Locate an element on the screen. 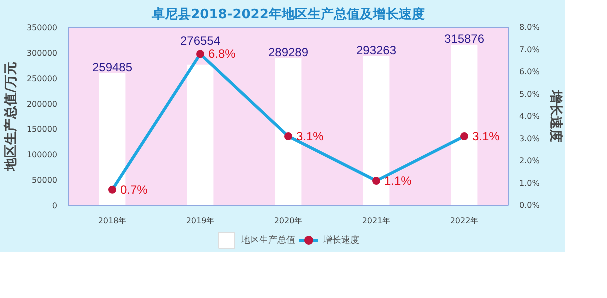  y-tick-label: 0 is located at coordinates (55, 206).